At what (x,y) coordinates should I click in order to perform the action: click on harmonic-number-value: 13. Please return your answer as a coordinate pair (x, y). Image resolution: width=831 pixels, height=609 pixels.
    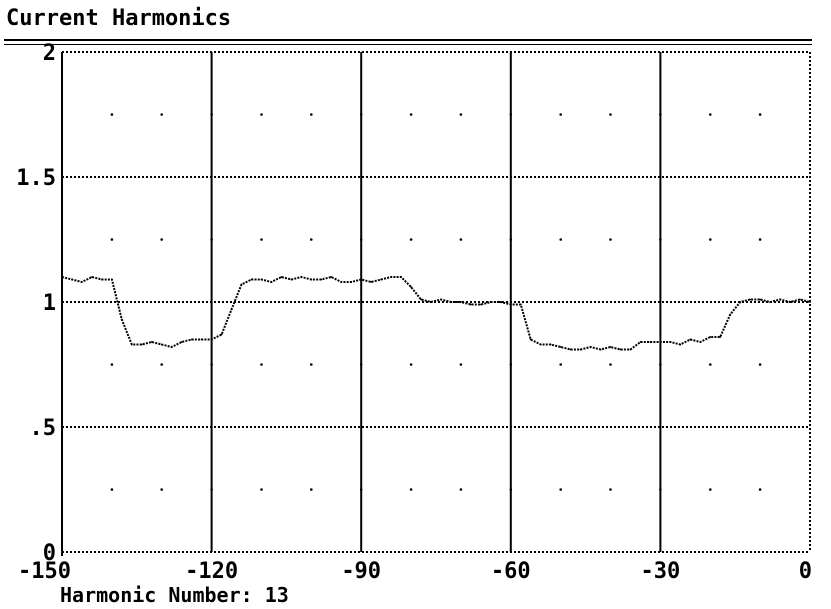
    Looking at the image, I should click on (276, 595).